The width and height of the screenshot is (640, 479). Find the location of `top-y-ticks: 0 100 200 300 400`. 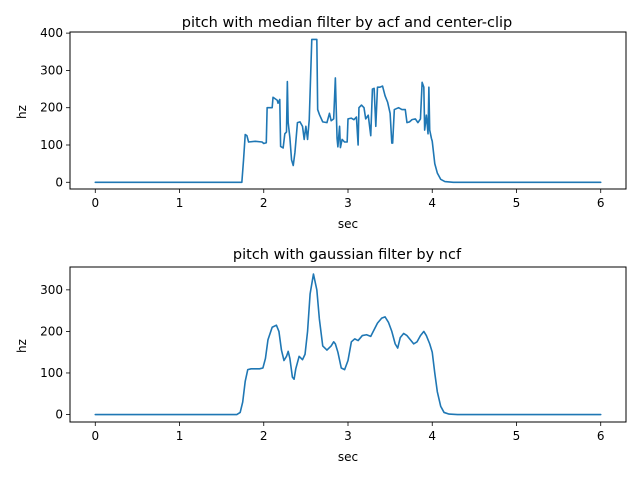

top-y-ticks: 0 100 200 300 400 is located at coordinates (55, 107).